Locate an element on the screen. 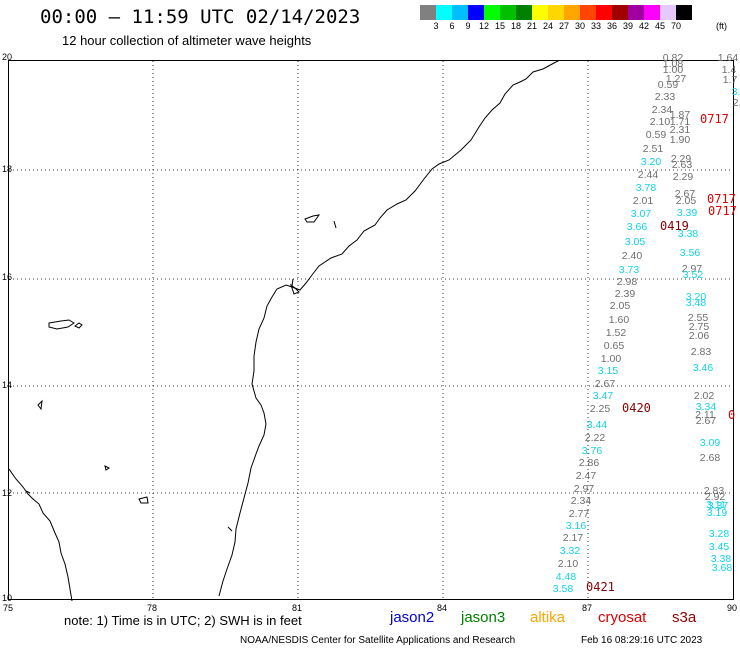 The width and height of the screenshot is (740, 650). wave-height-value: 2.55 is located at coordinates (698, 318).